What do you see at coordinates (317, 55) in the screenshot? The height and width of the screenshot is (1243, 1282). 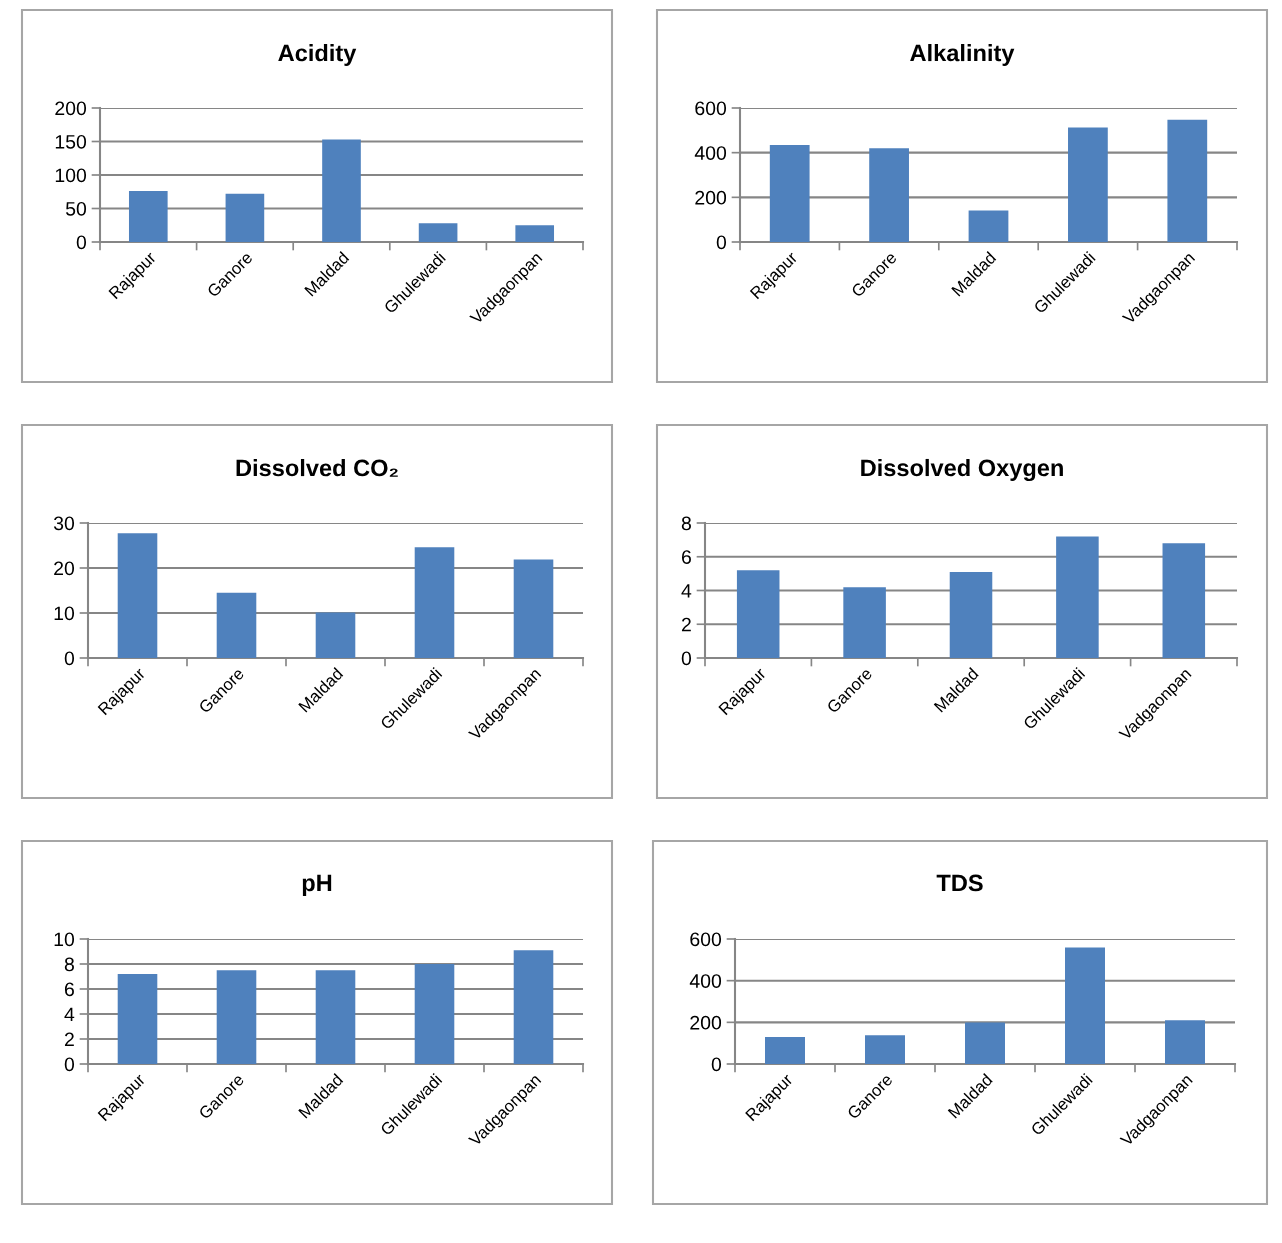 I see `chart-title: Acidity` at bounding box center [317, 55].